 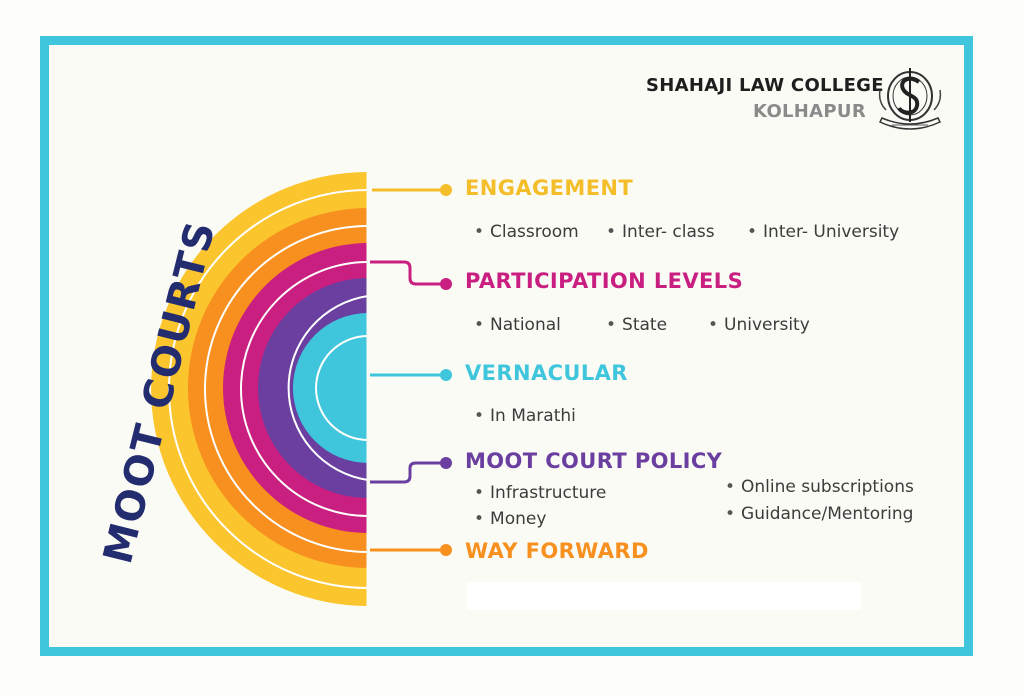 What do you see at coordinates (819, 487) in the screenshot?
I see `bullet-online-subscriptions: Online subscriptions` at bounding box center [819, 487].